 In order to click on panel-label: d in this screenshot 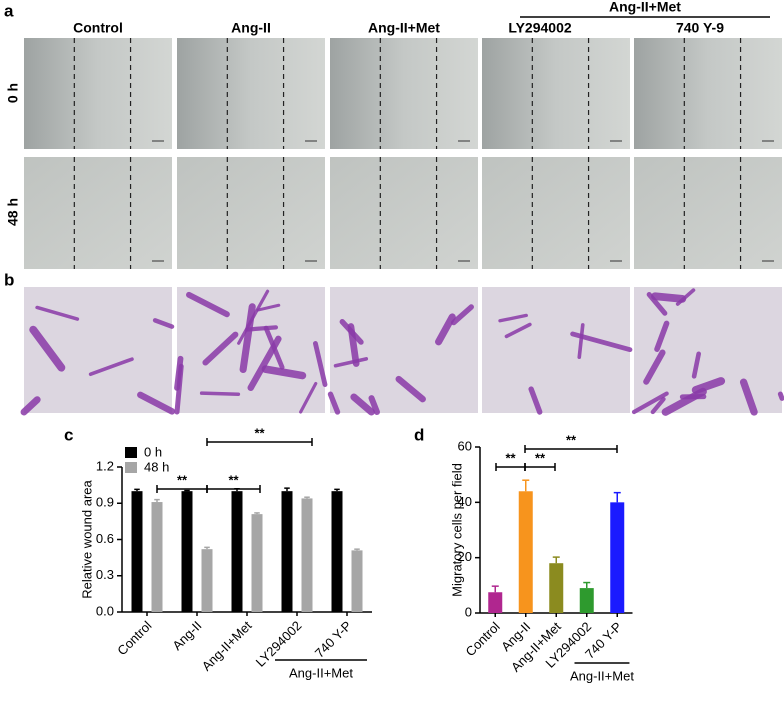, I will do `click(419, 434)`.